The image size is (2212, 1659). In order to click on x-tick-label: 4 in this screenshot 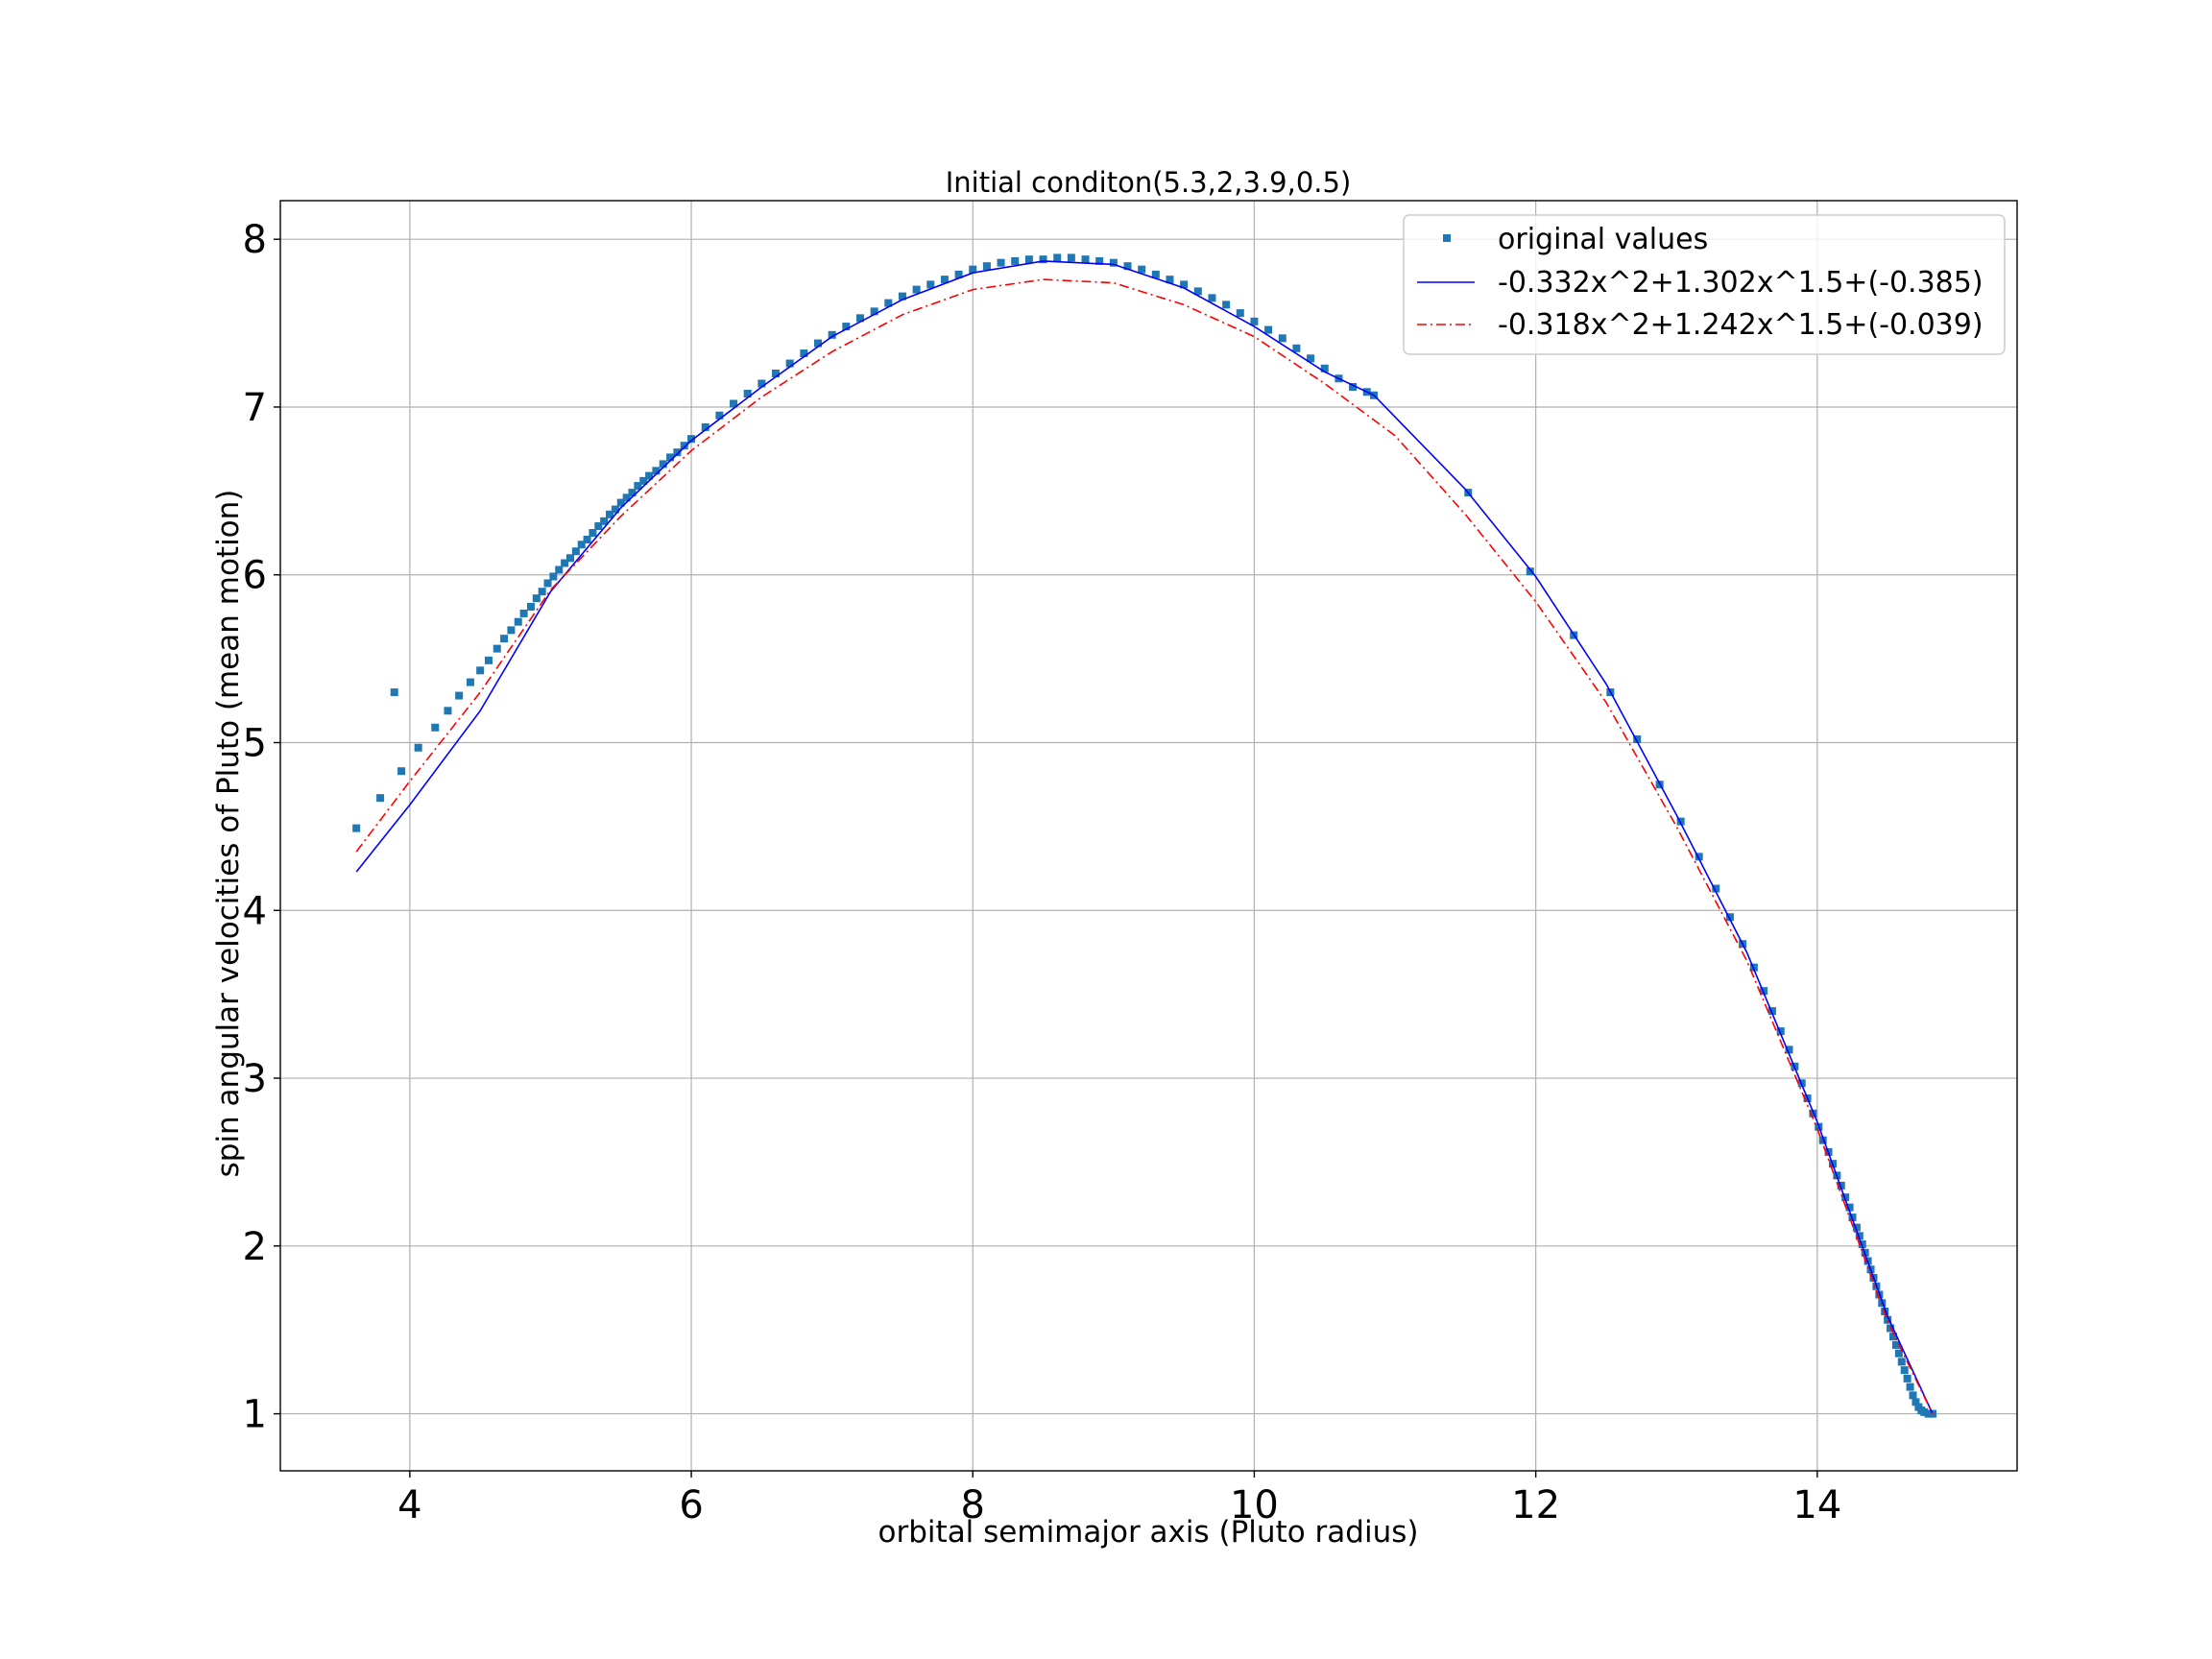, I will do `click(409, 1505)`.